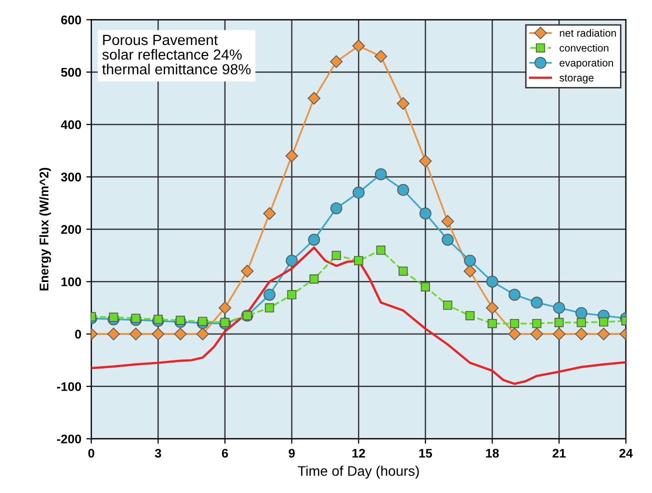 The width and height of the screenshot is (652, 493). Describe the element at coordinates (225, 453) in the screenshot. I see `x-tick-label: 6` at that location.